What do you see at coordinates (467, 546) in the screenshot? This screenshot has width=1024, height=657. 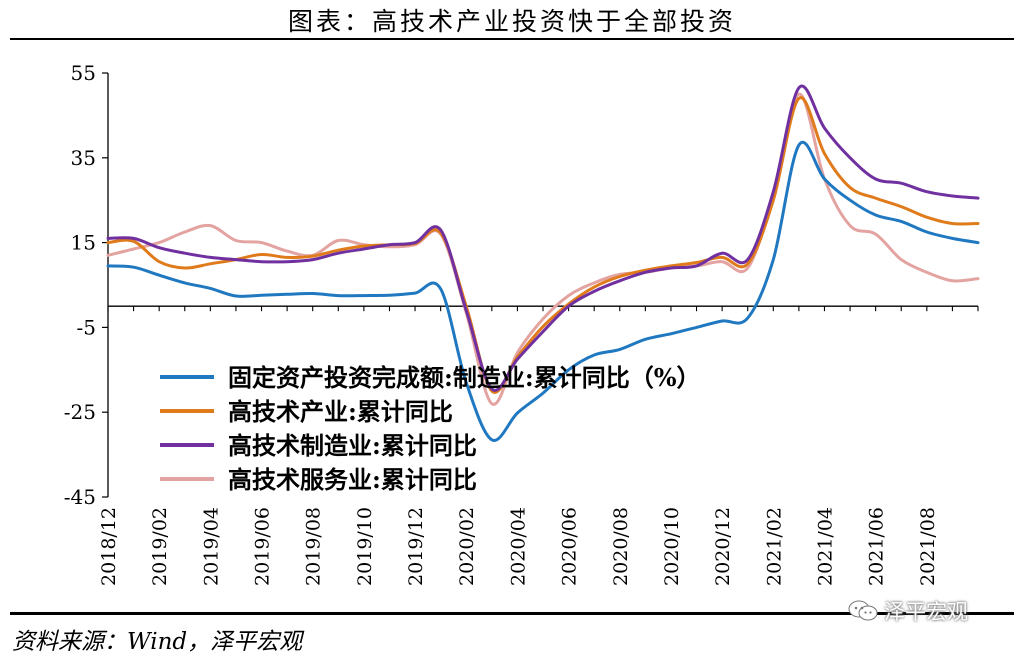 I see `x-tick-label: 2020/02` at bounding box center [467, 546].